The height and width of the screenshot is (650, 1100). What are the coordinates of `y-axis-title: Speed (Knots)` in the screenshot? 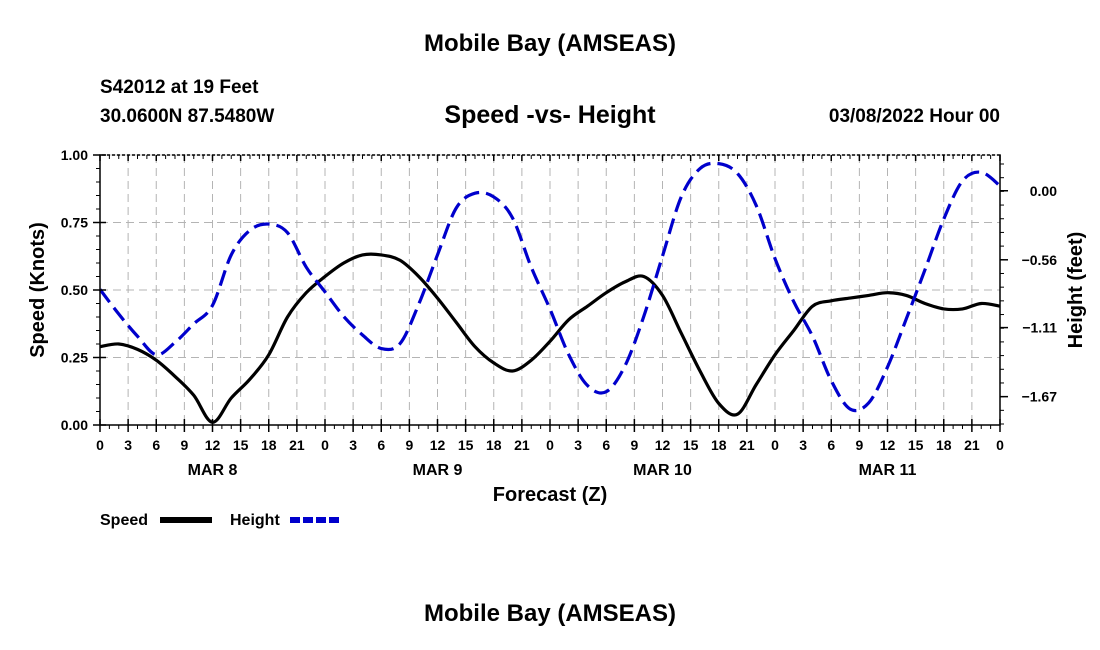 It's located at (38, 290).